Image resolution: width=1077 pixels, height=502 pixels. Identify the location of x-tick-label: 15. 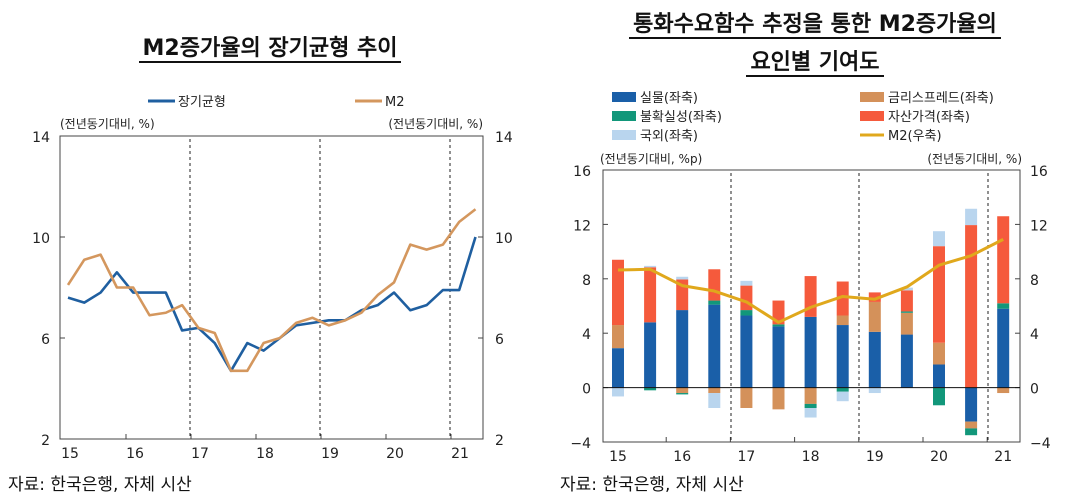
(618, 457).